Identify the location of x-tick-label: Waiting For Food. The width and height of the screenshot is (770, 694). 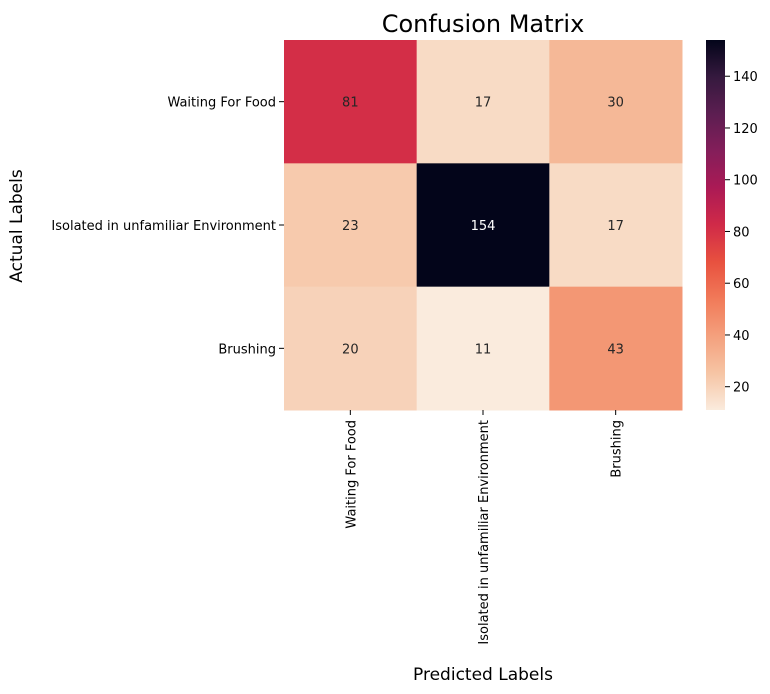
(351, 474).